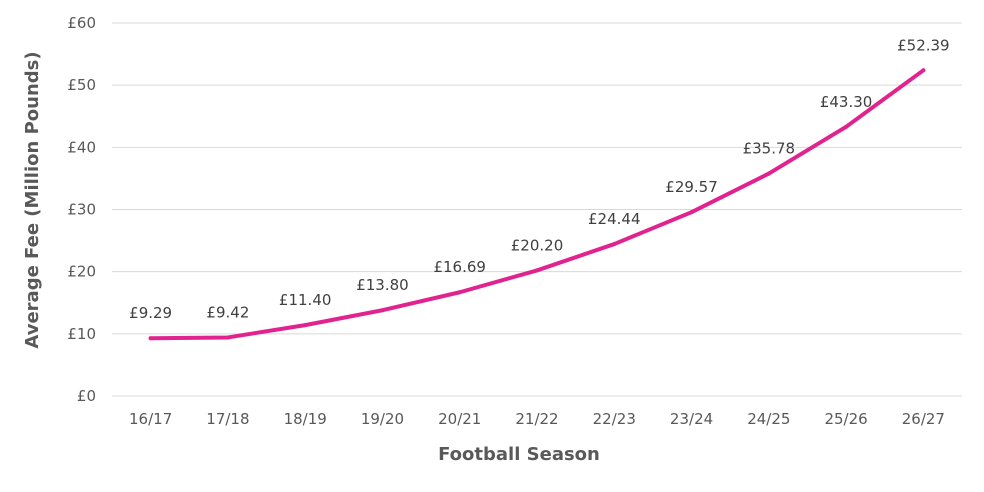  What do you see at coordinates (305, 300) in the screenshot?
I see `data-label: £11.40` at bounding box center [305, 300].